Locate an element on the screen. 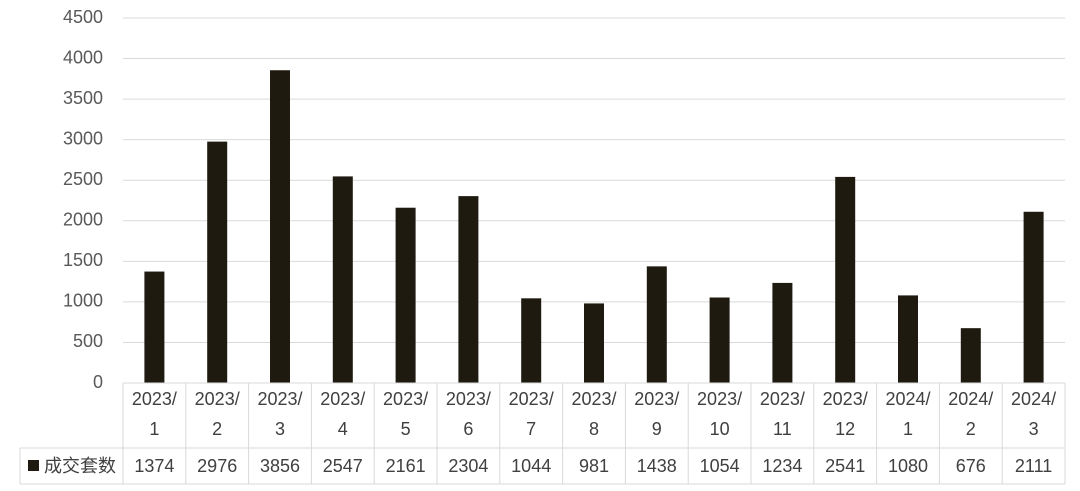  x-tick-cell: 2023/9 is located at coordinates (657, 414).